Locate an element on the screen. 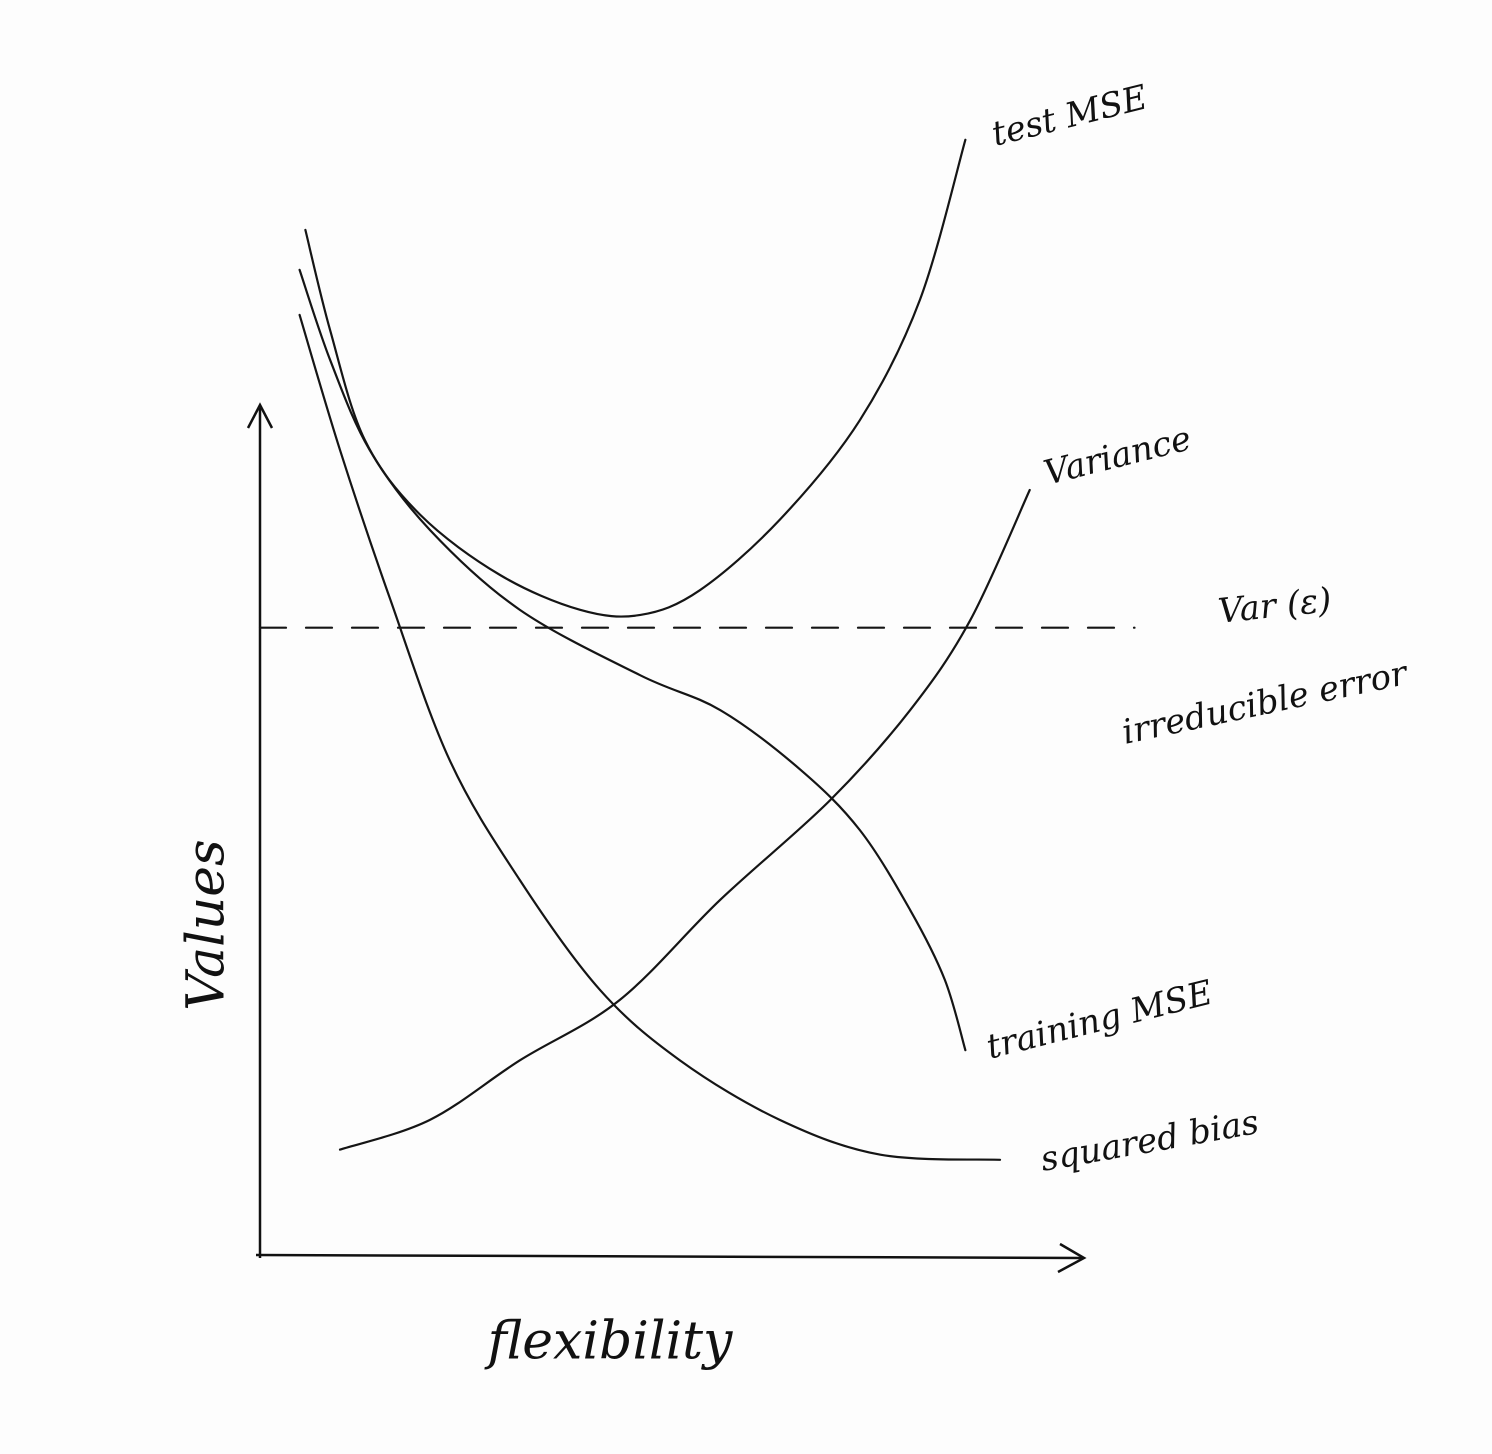 The width and height of the screenshot is (1492, 1454). curve-label: test MSE is located at coordinates (1070, 115).